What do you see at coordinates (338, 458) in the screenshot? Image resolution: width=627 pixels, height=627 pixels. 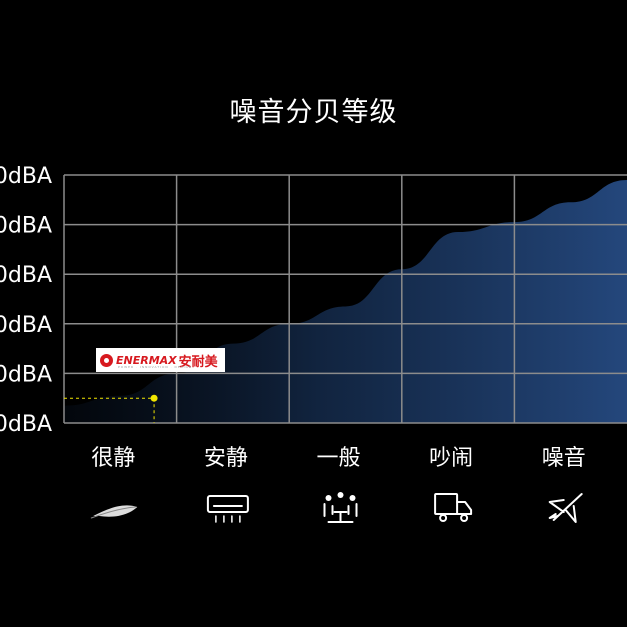 I see `category-label: 一般` at bounding box center [338, 458].